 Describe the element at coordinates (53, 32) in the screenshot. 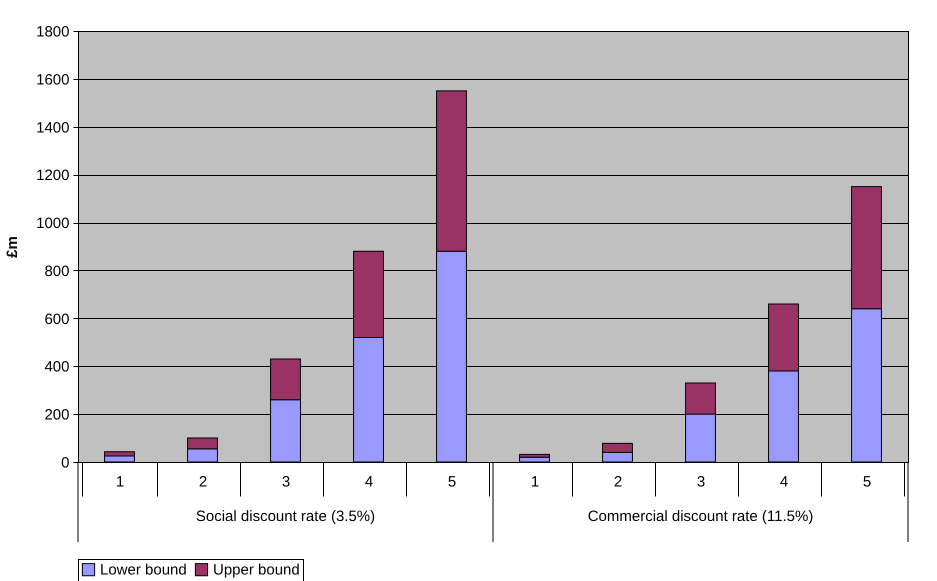

I see `y-tick-label: 1800` at that location.